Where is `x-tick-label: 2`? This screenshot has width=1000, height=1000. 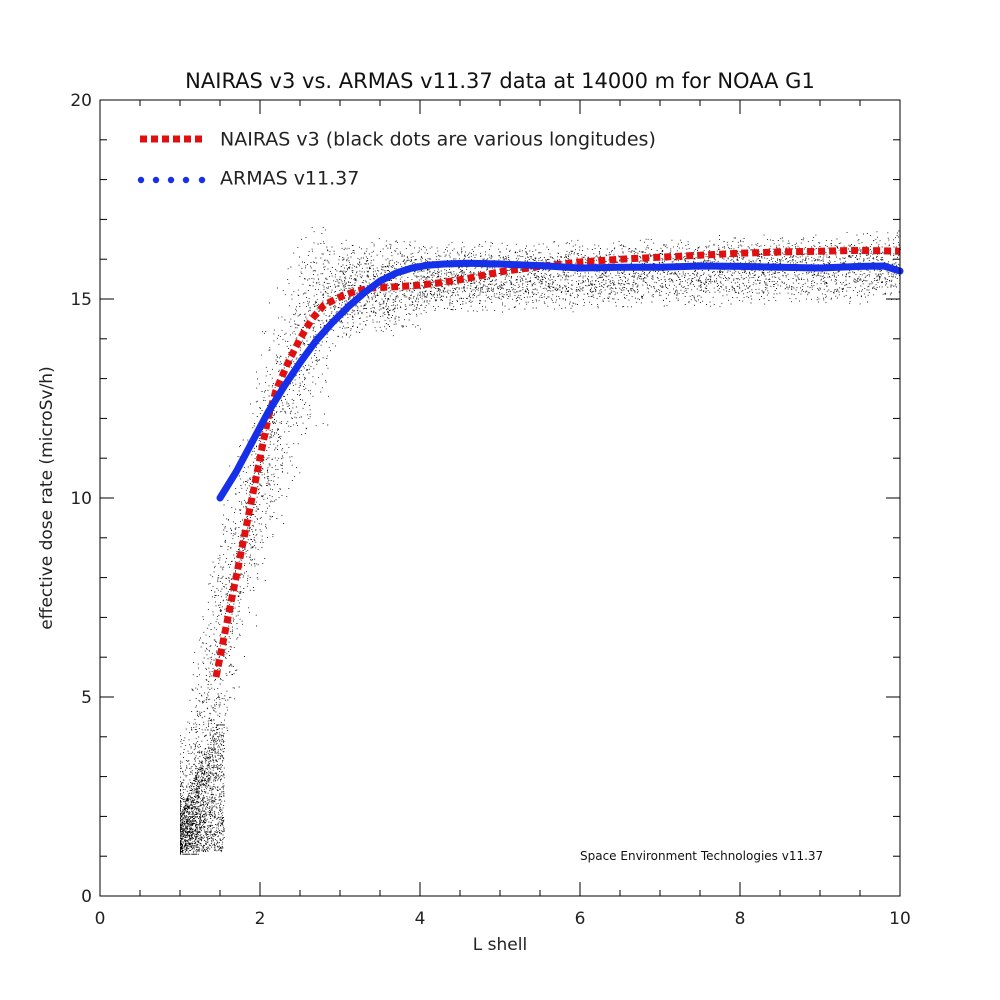
x-tick-label: 2 is located at coordinates (260, 919).